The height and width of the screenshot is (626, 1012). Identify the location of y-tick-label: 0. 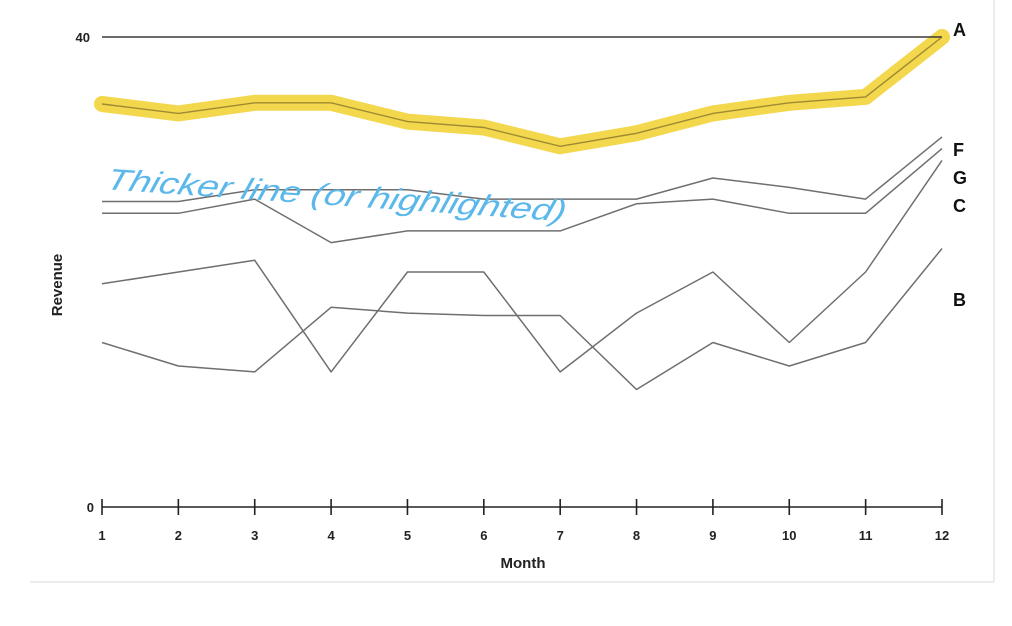
(90, 507).